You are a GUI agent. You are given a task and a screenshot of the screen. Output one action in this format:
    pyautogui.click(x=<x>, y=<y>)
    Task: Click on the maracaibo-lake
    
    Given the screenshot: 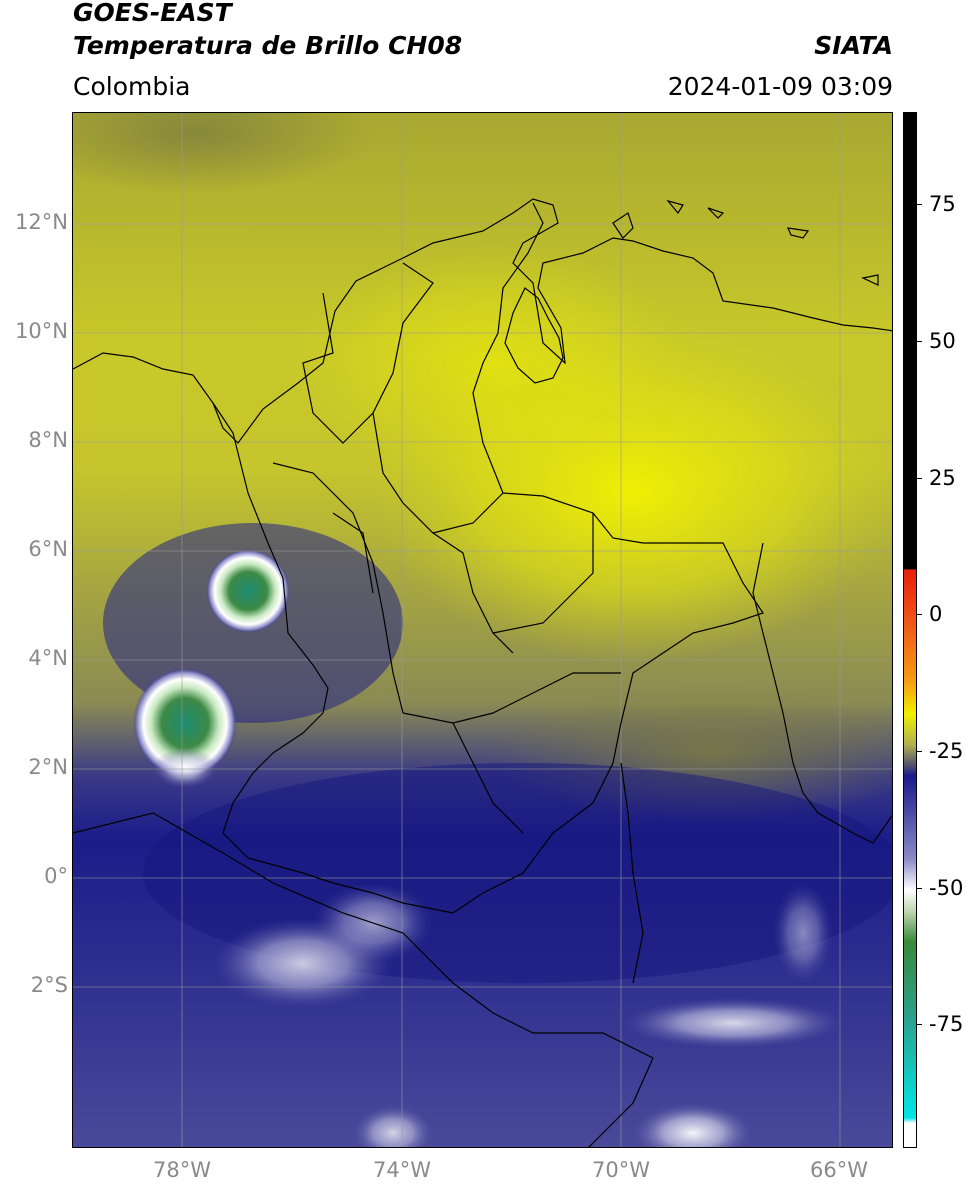 What is the action you would take?
    pyautogui.click(x=534, y=335)
    